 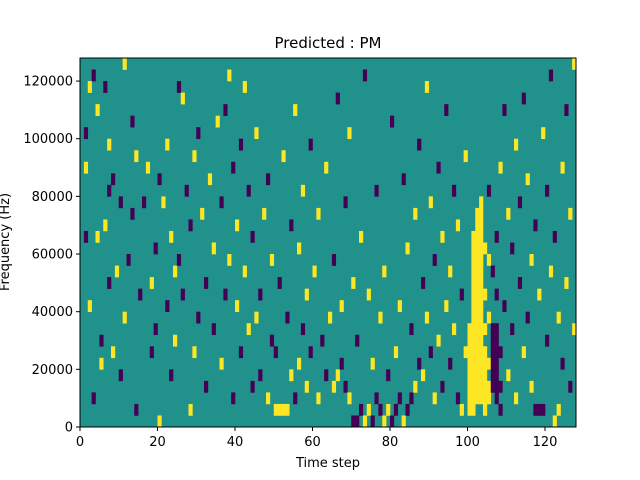 What do you see at coordinates (6, 242) in the screenshot?
I see `y-axis-label: Frequency (Hz)` at bounding box center [6, 242].